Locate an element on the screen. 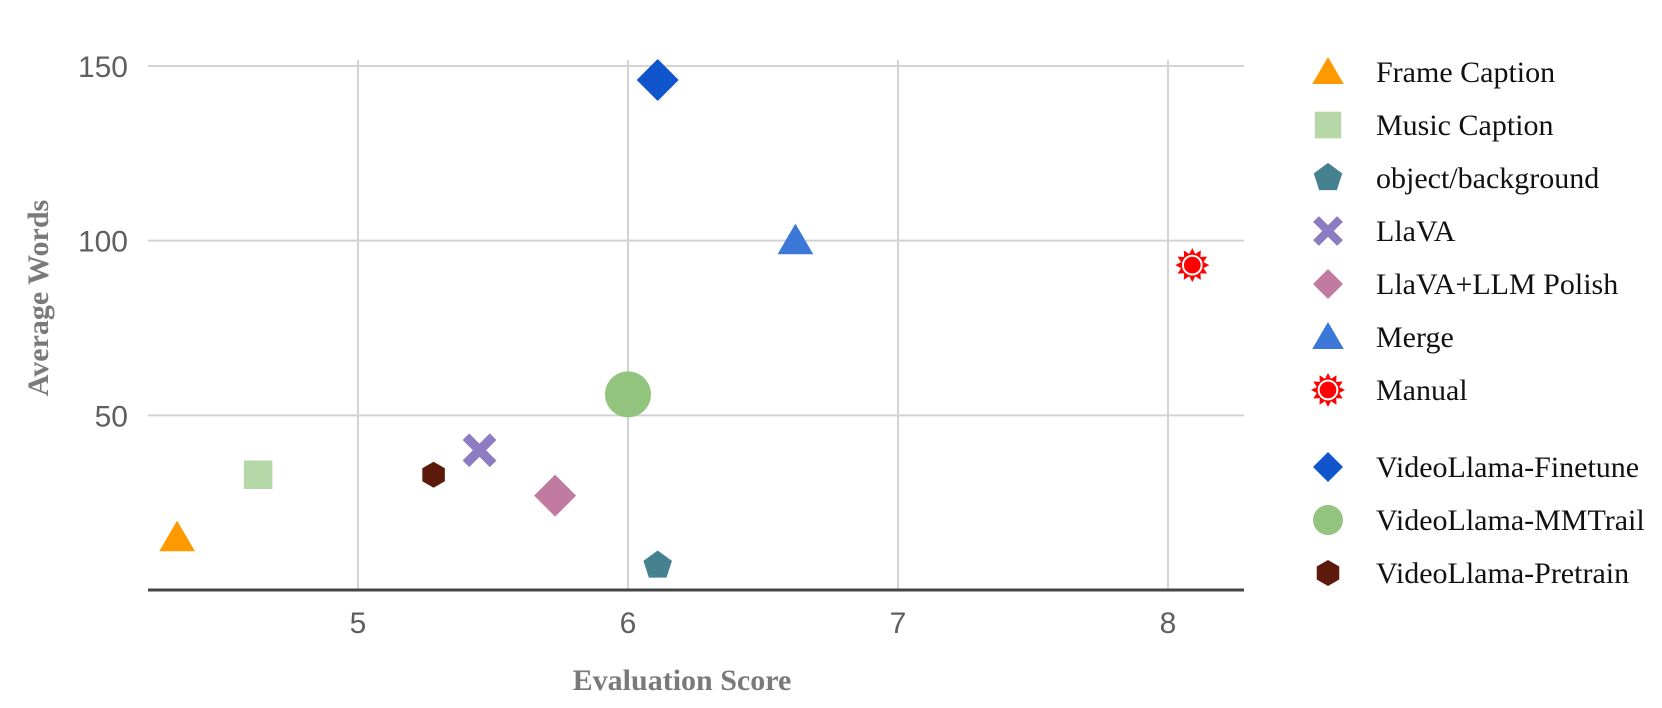  legend-item: VideoLlama-Finetune is located at coordinates (1476, 467).